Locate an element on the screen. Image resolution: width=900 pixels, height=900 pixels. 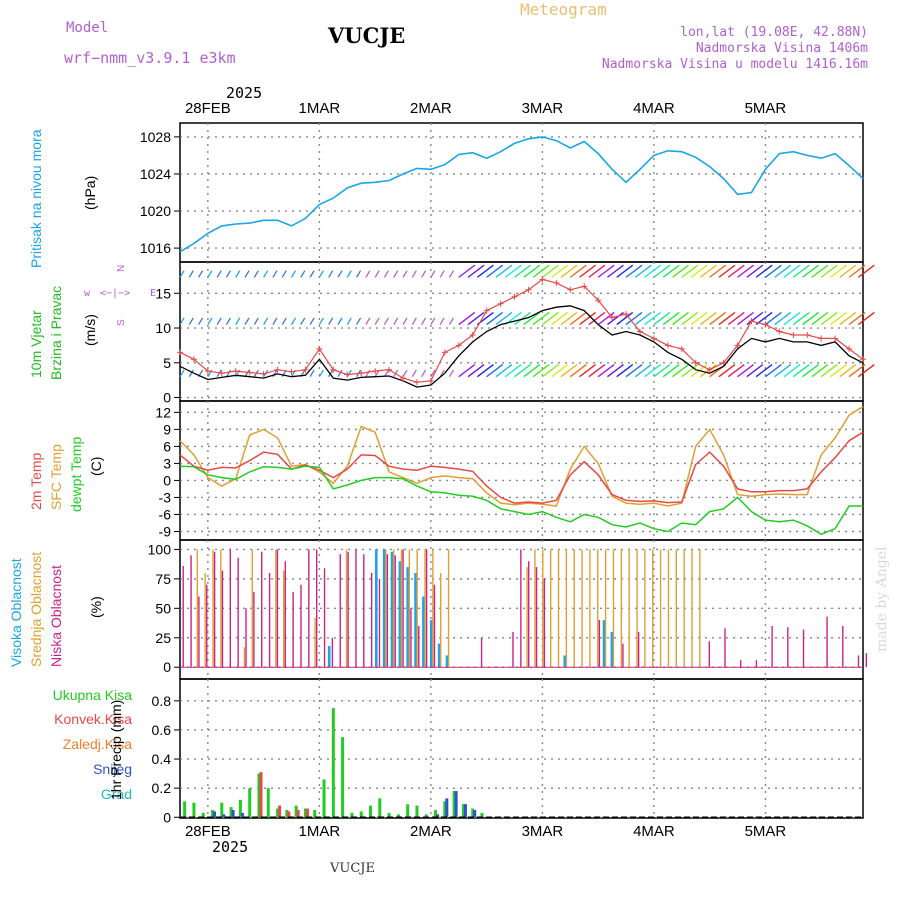
temp-ytick-label: 9 is located at coordinates (167, 429).